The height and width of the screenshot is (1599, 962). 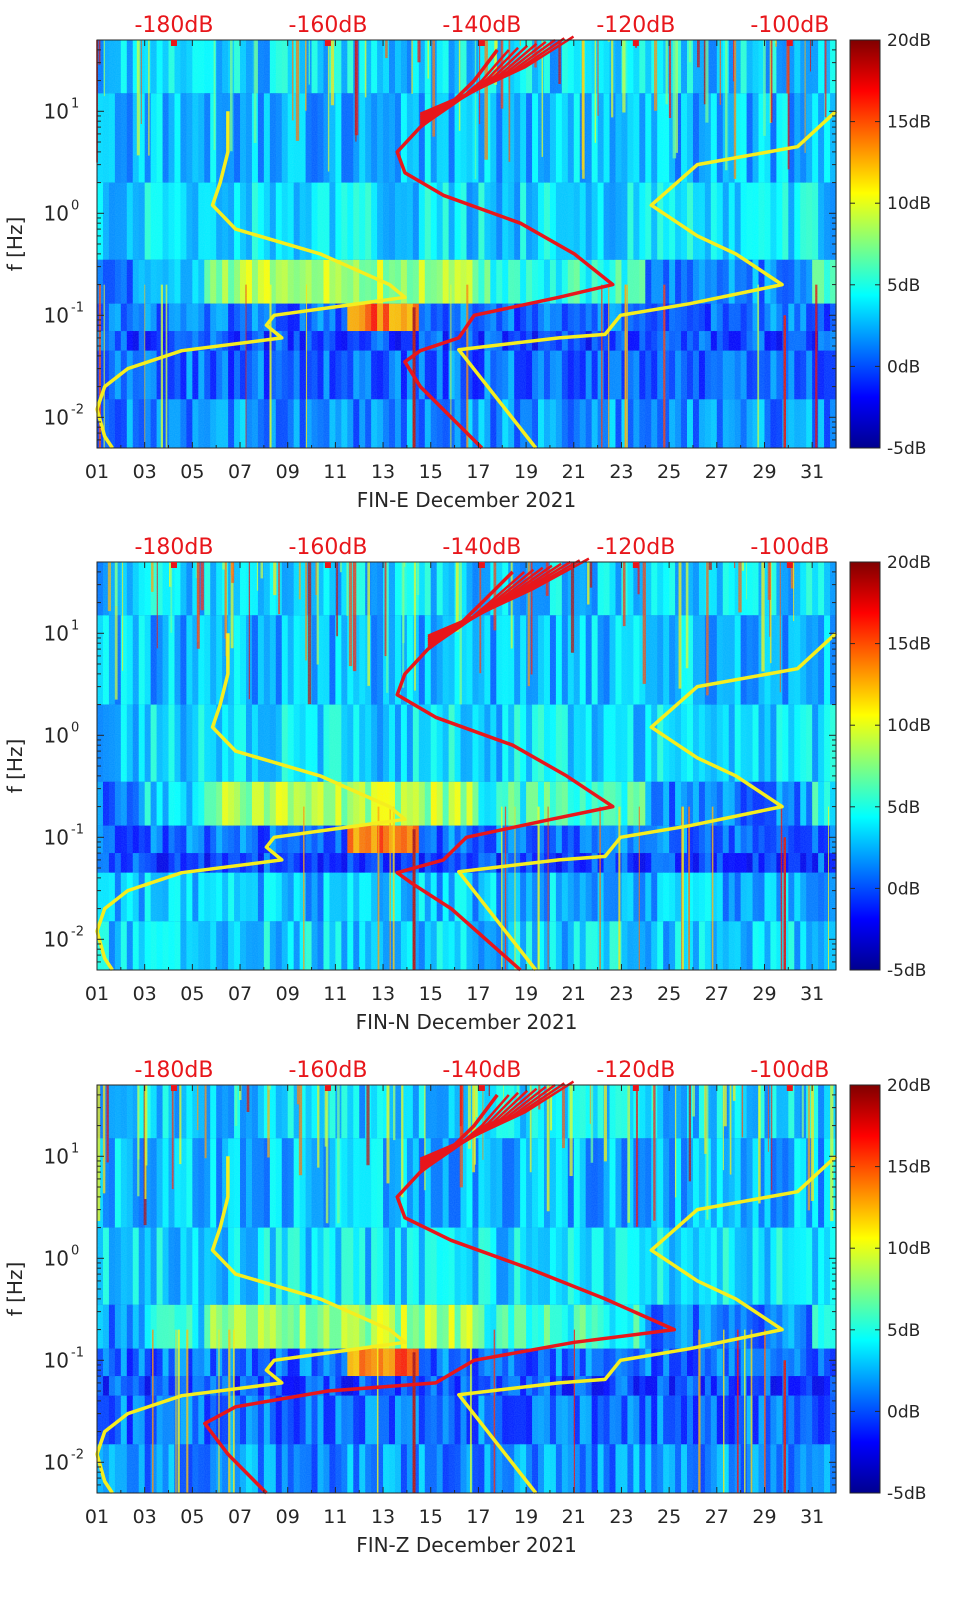 I want to click on x-tick-label: 25, so click(x=669, y=472).